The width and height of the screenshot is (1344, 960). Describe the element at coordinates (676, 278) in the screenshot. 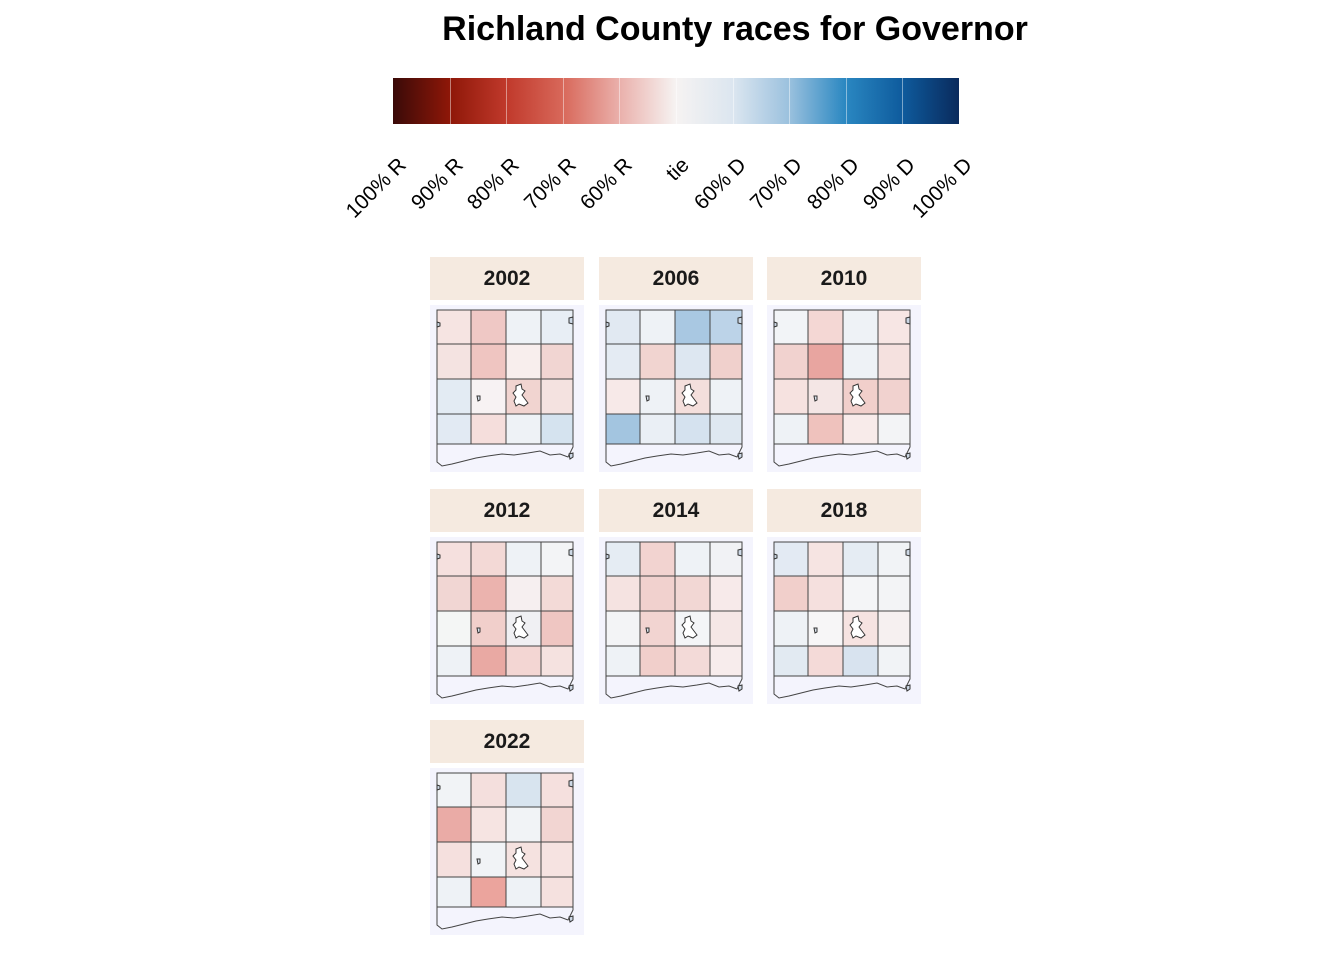

I see `panel-year-label: 2006` at that location.